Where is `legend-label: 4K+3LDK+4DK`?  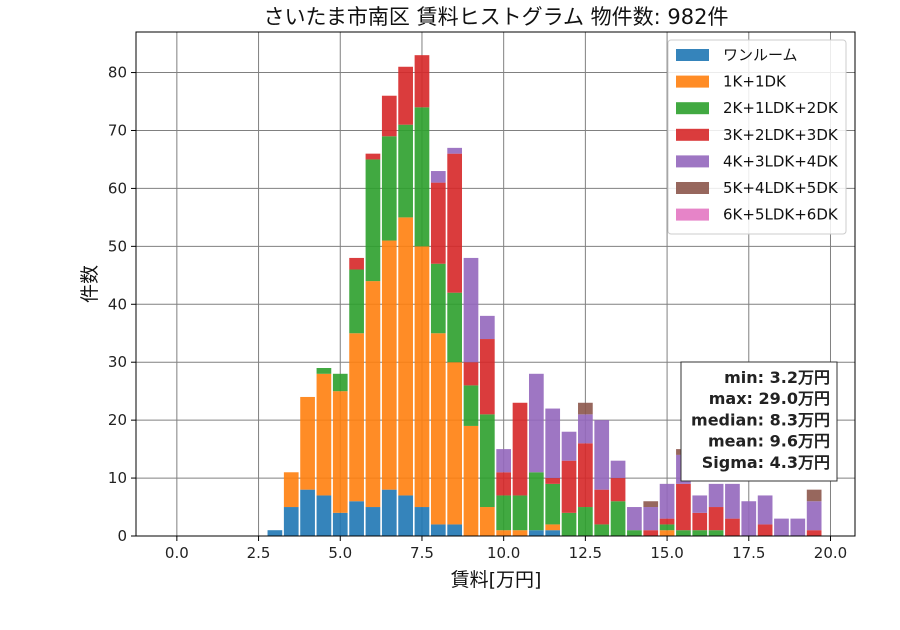
legend-label: 4K+3LDK+4DK is located at coordinates (781, 161).